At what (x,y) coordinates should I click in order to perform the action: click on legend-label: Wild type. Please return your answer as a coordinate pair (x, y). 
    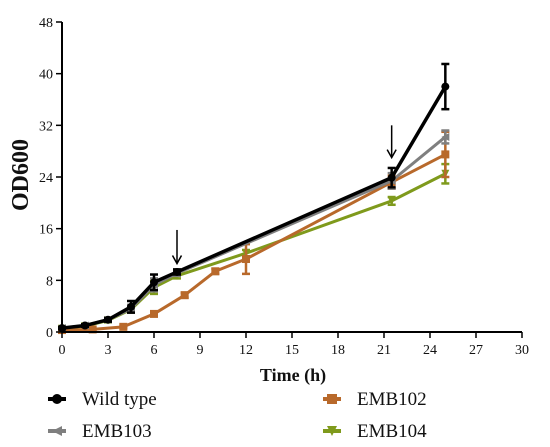
    Looking at the image, I should click on (119, 399).